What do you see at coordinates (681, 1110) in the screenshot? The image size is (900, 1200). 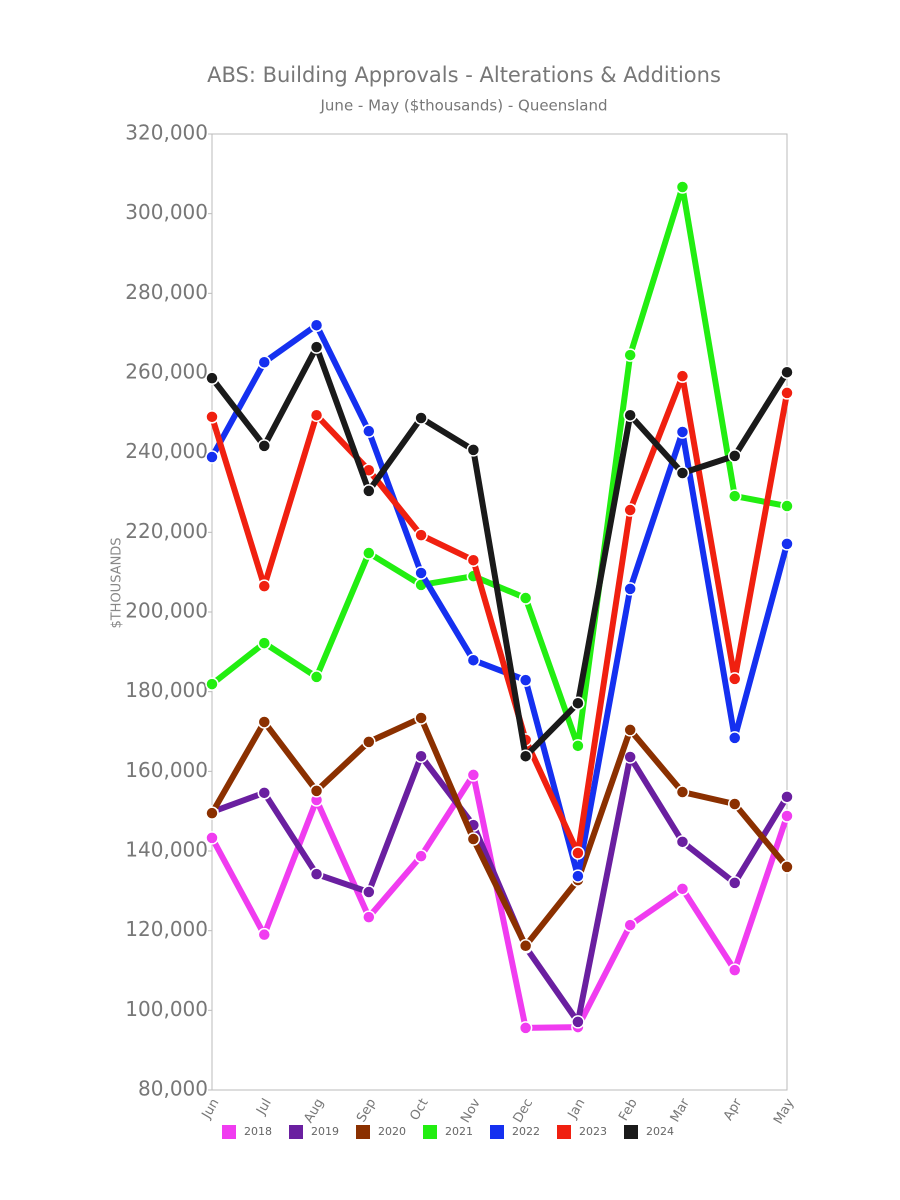 I see `x-tick-label: Mar` at bounding box center [681, 1110].